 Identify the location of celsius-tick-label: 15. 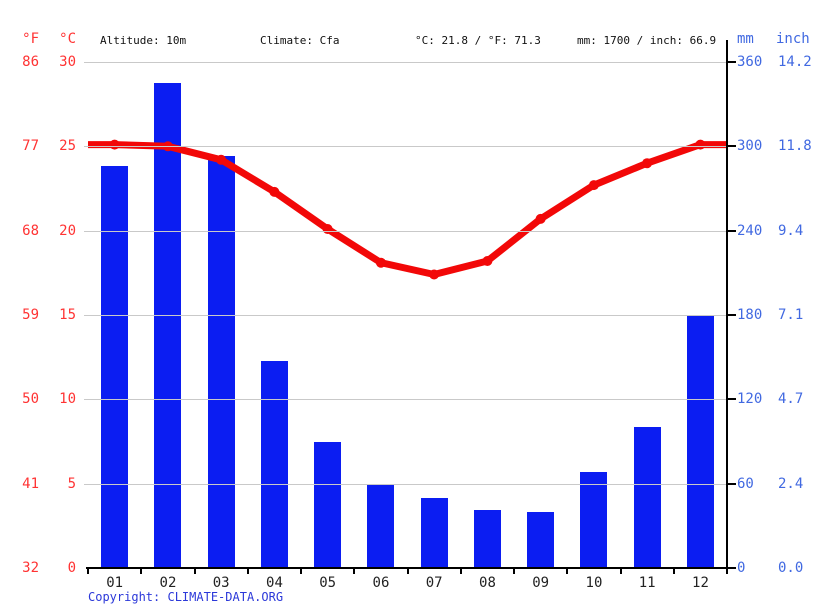
(67, 315).